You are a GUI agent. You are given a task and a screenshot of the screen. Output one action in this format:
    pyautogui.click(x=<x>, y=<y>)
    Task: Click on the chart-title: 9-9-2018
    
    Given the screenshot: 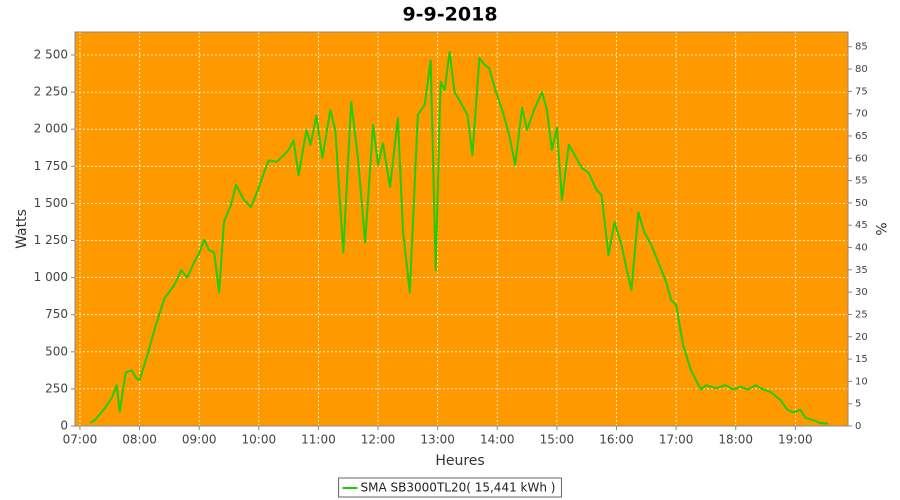 What is the action you would take?
    pyautogui.click(x=449, y=15)
    